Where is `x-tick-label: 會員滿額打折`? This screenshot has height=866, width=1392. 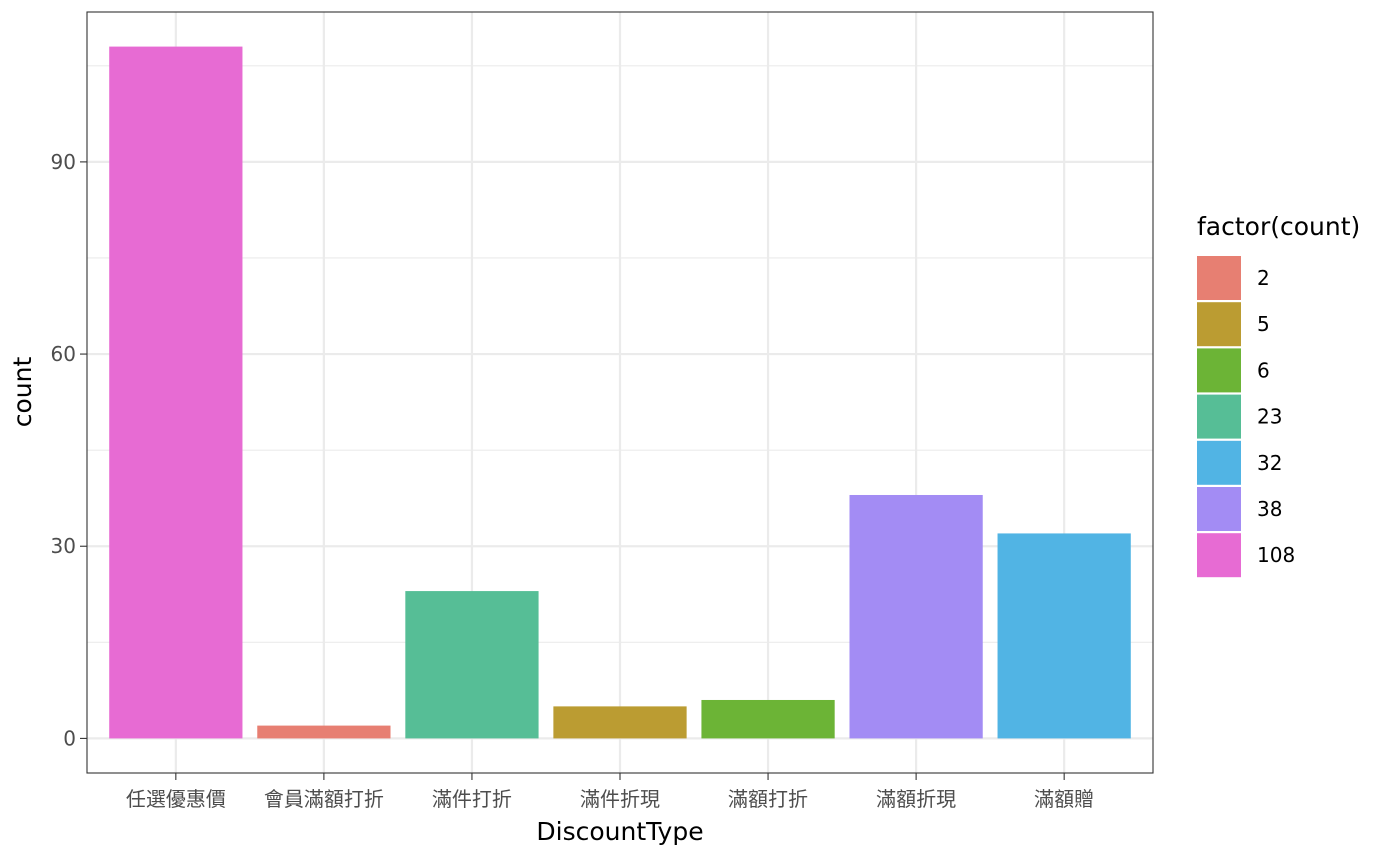 x-tick-label: 會員滿額打折 is located at coordinates (324, 799).